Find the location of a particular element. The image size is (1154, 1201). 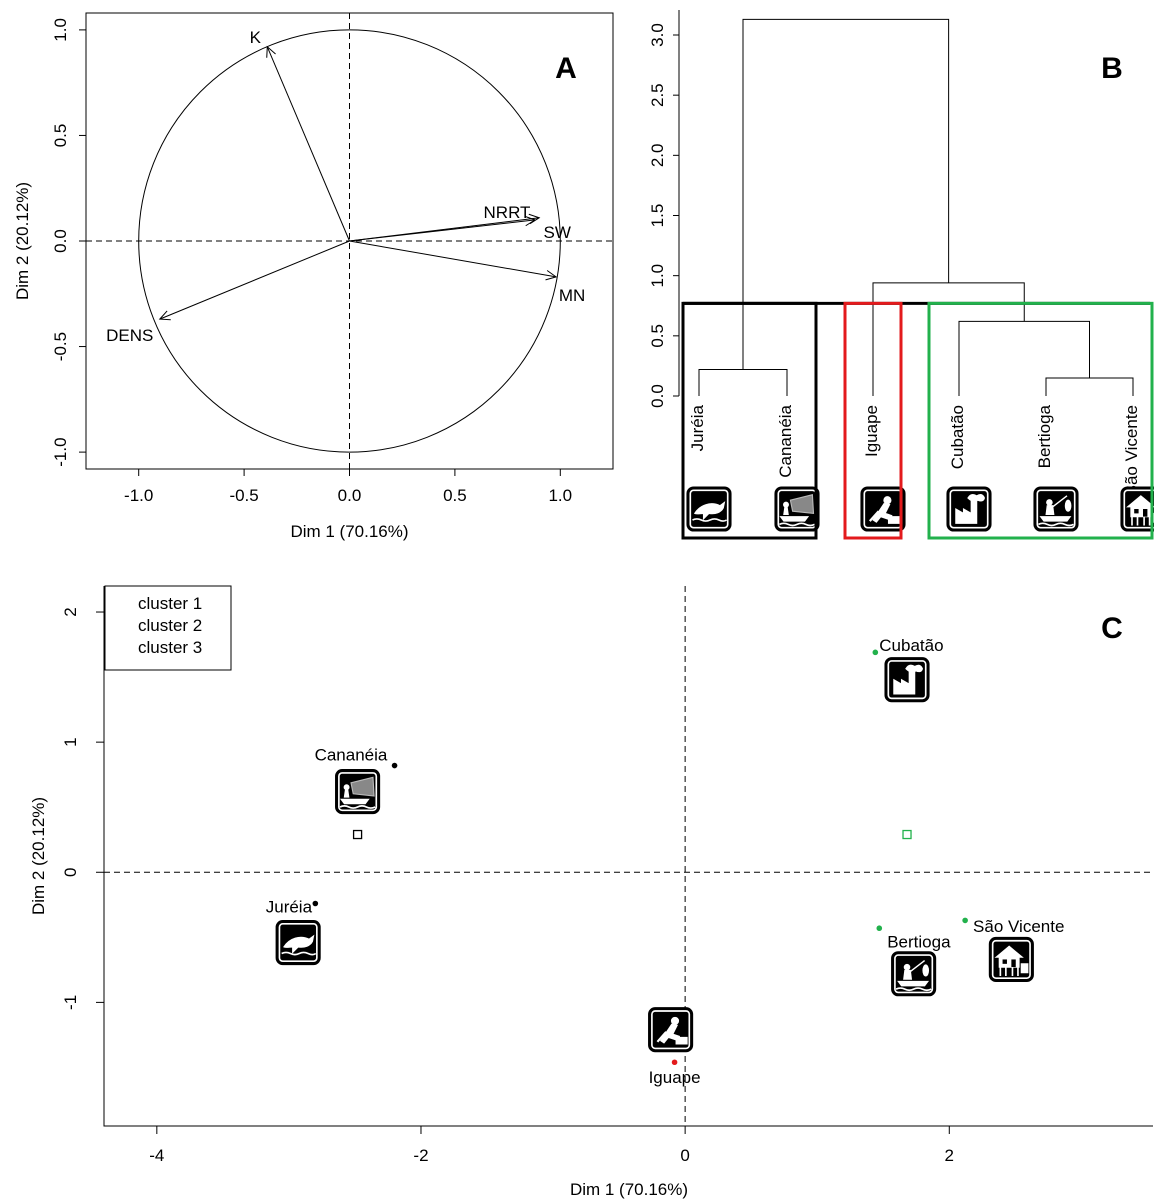

y-tick-label: 0 is located at coordinates (70, 872).